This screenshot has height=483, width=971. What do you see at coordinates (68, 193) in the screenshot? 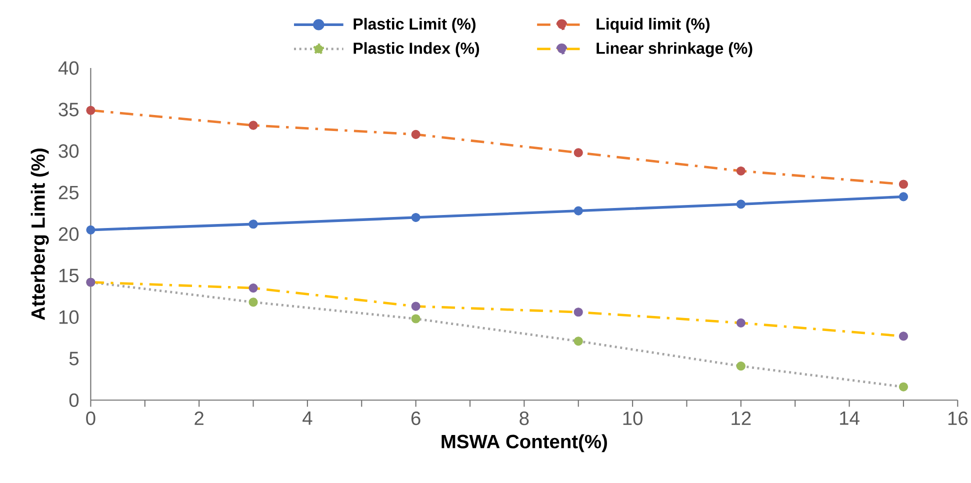
I see `y-tick-label: 25` at bounding box center [68, 193].